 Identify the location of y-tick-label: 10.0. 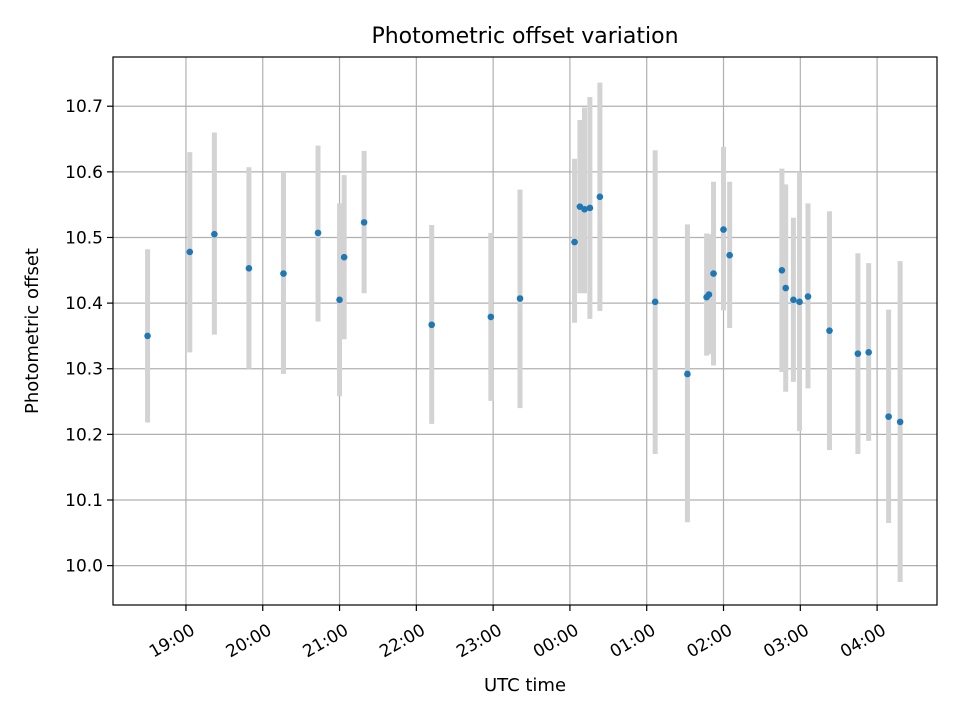
(84, 567).